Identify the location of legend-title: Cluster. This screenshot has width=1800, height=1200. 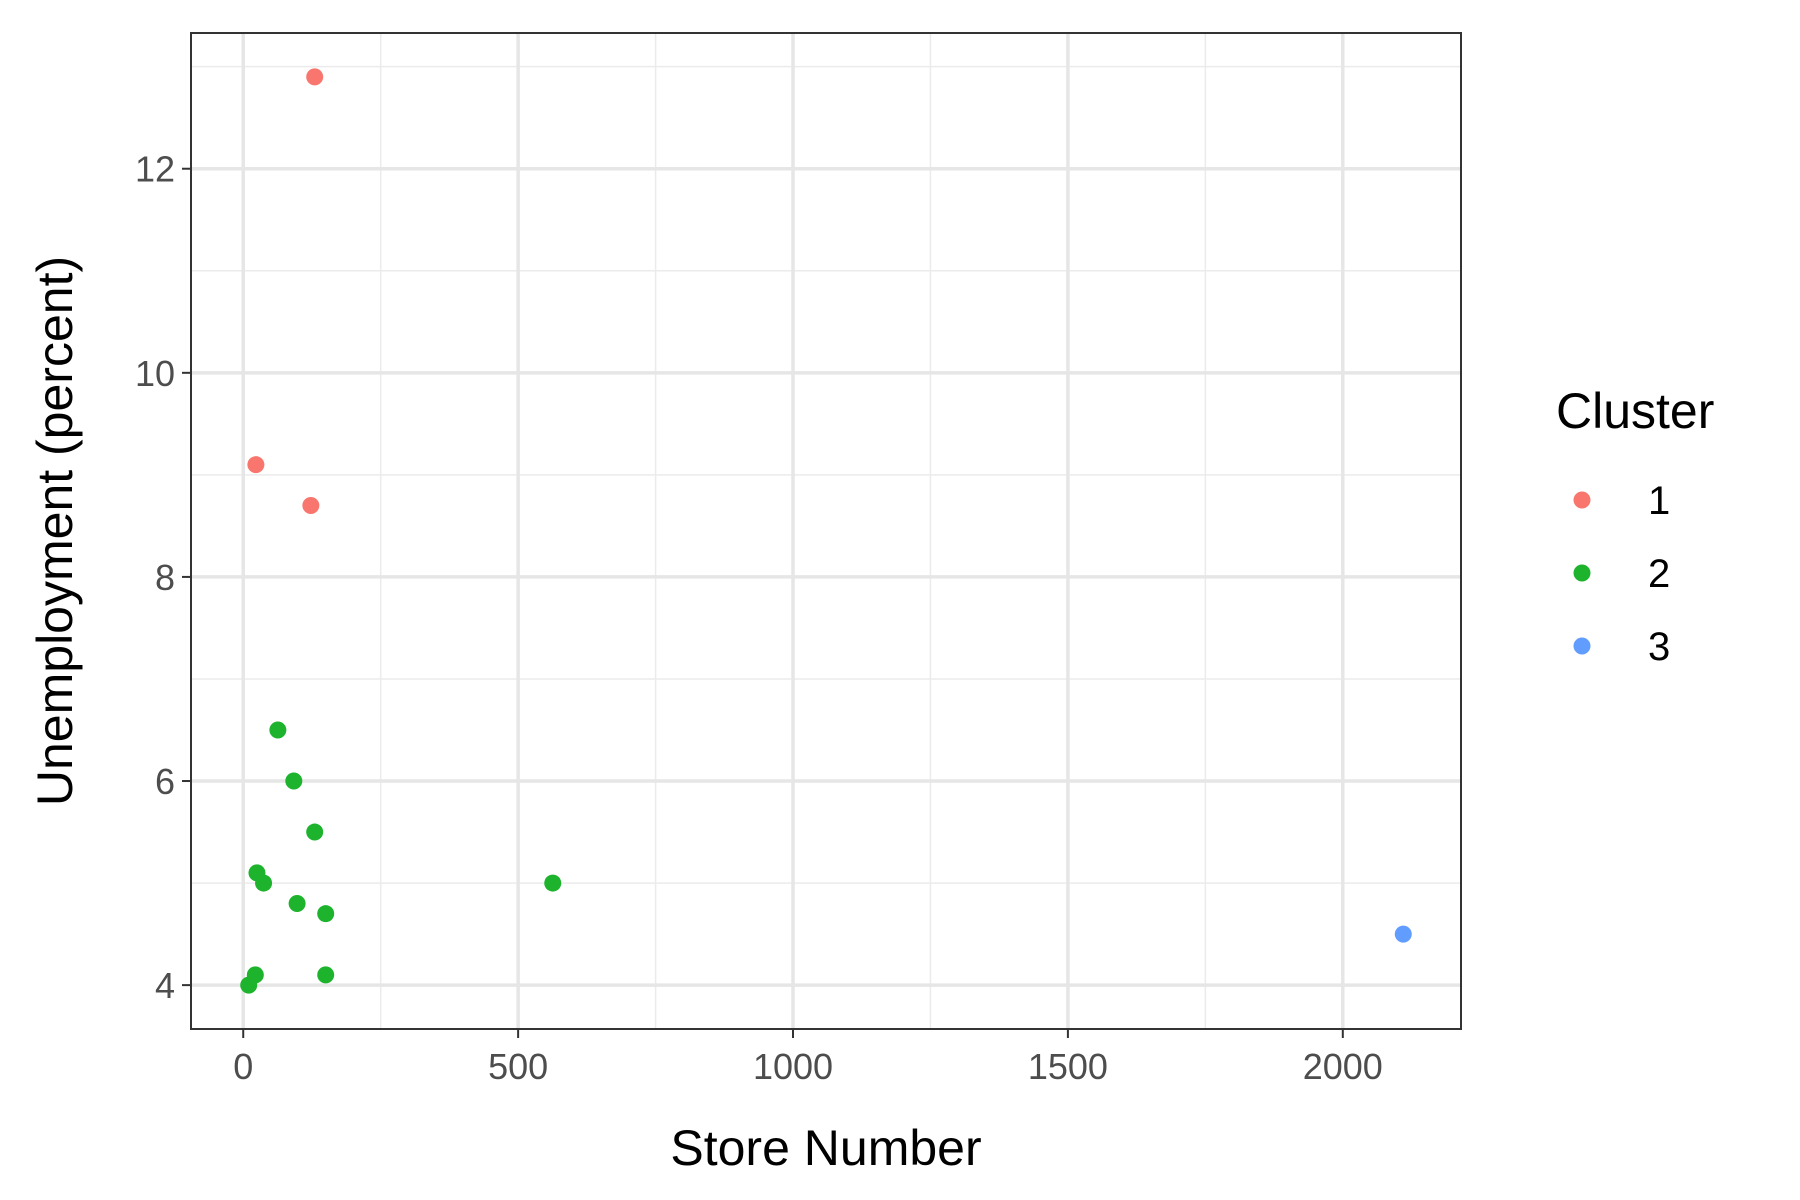
(1635, 411).